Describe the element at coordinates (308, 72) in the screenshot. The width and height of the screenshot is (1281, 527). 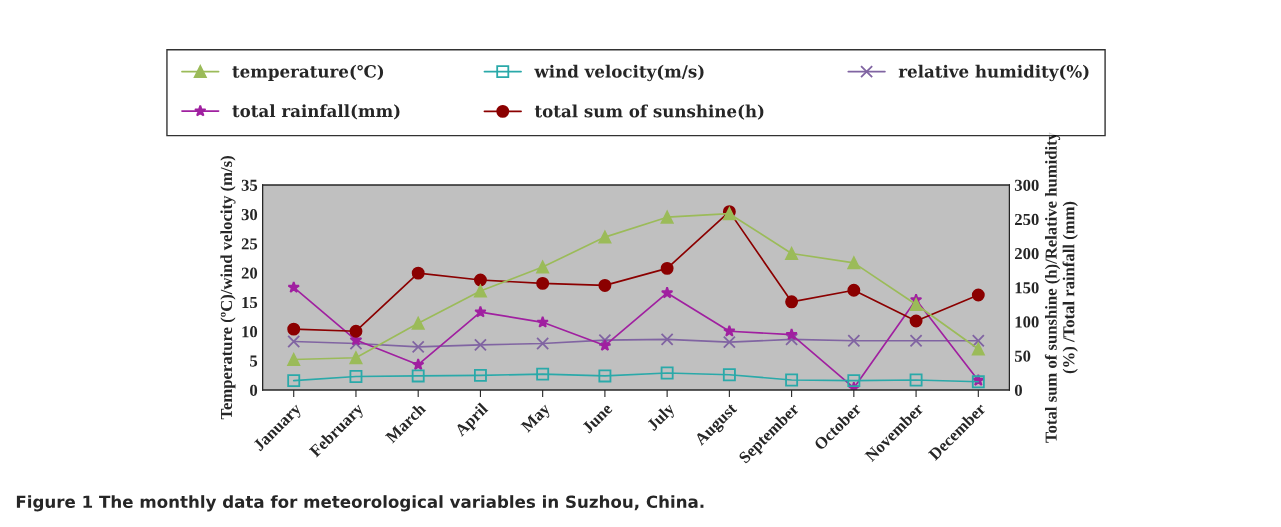
I see `legend-label: temperature(℃)` at that location.